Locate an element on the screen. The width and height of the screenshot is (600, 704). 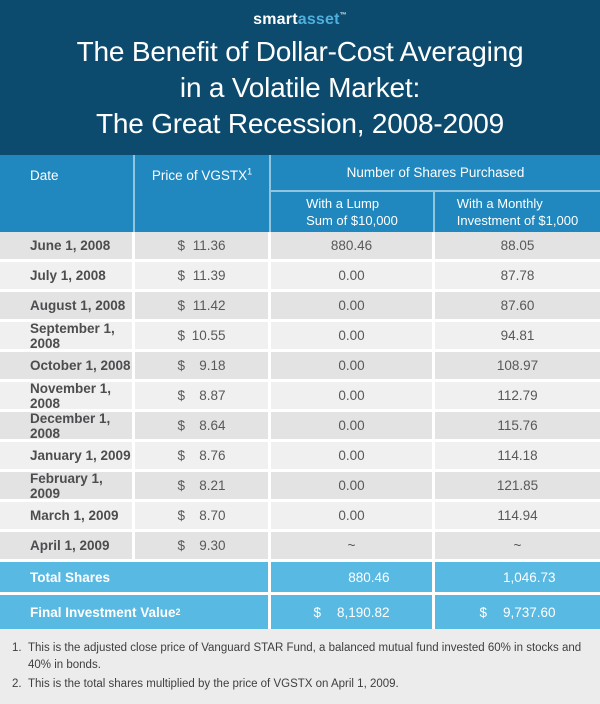
monthly-shares-cell: 114.18 is located at coordinates (517, 455).